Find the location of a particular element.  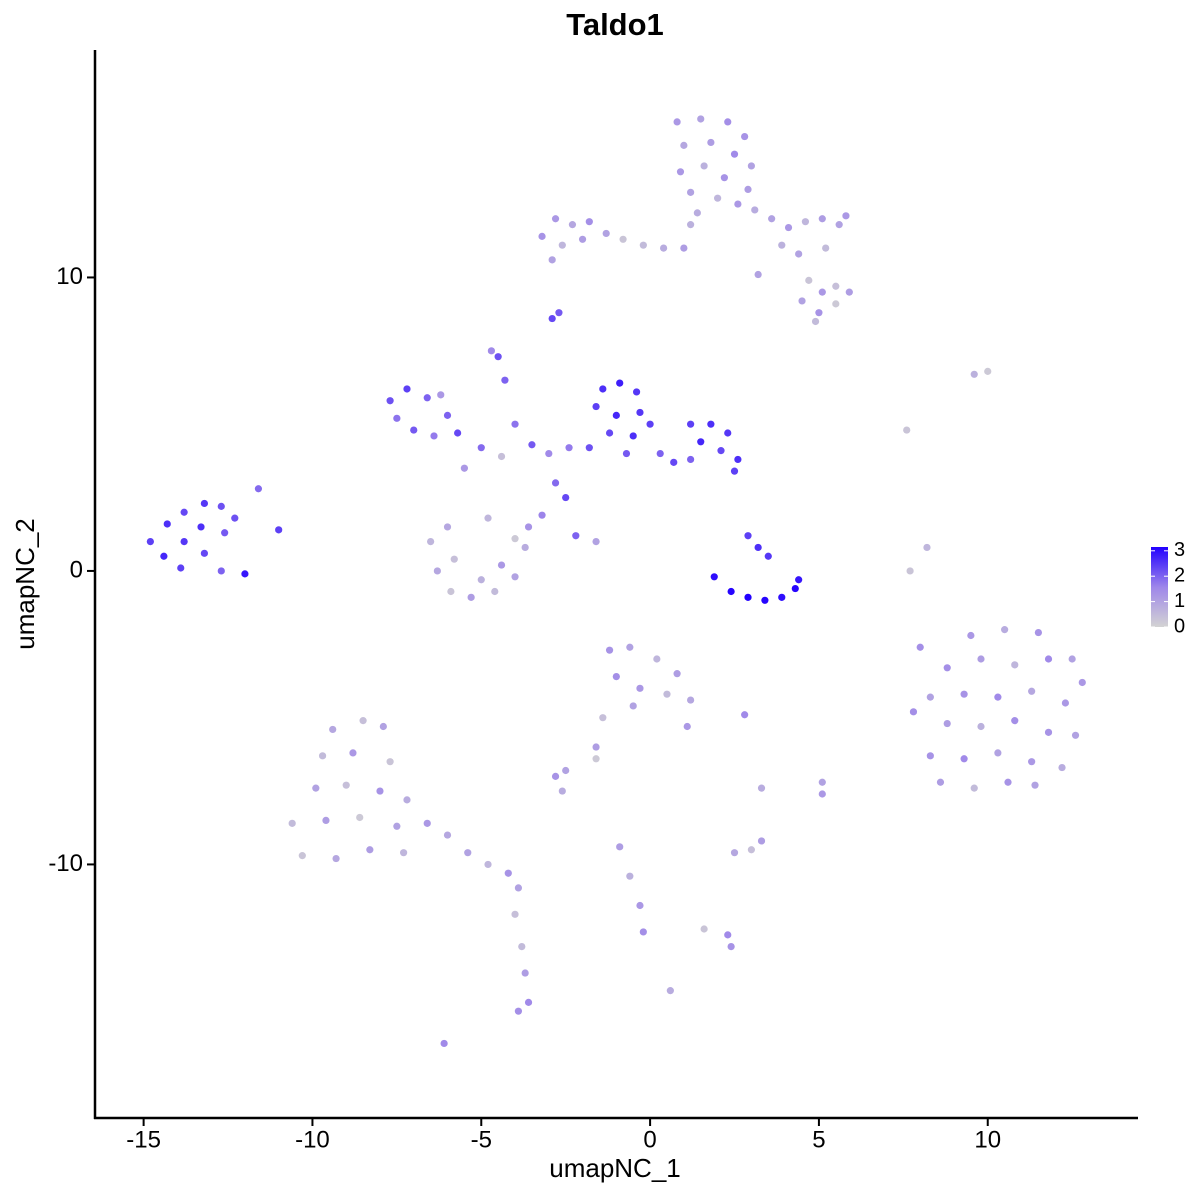

y-tick-label: 10 is located at coordinates (69, 276).